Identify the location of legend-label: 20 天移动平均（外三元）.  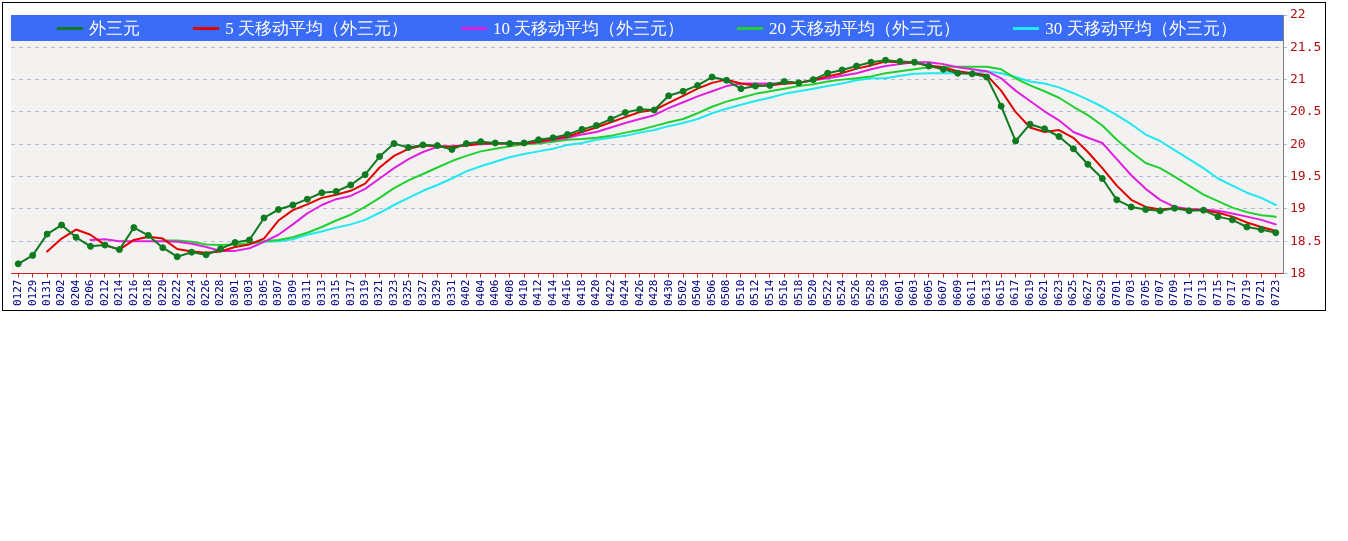
(865, 28).